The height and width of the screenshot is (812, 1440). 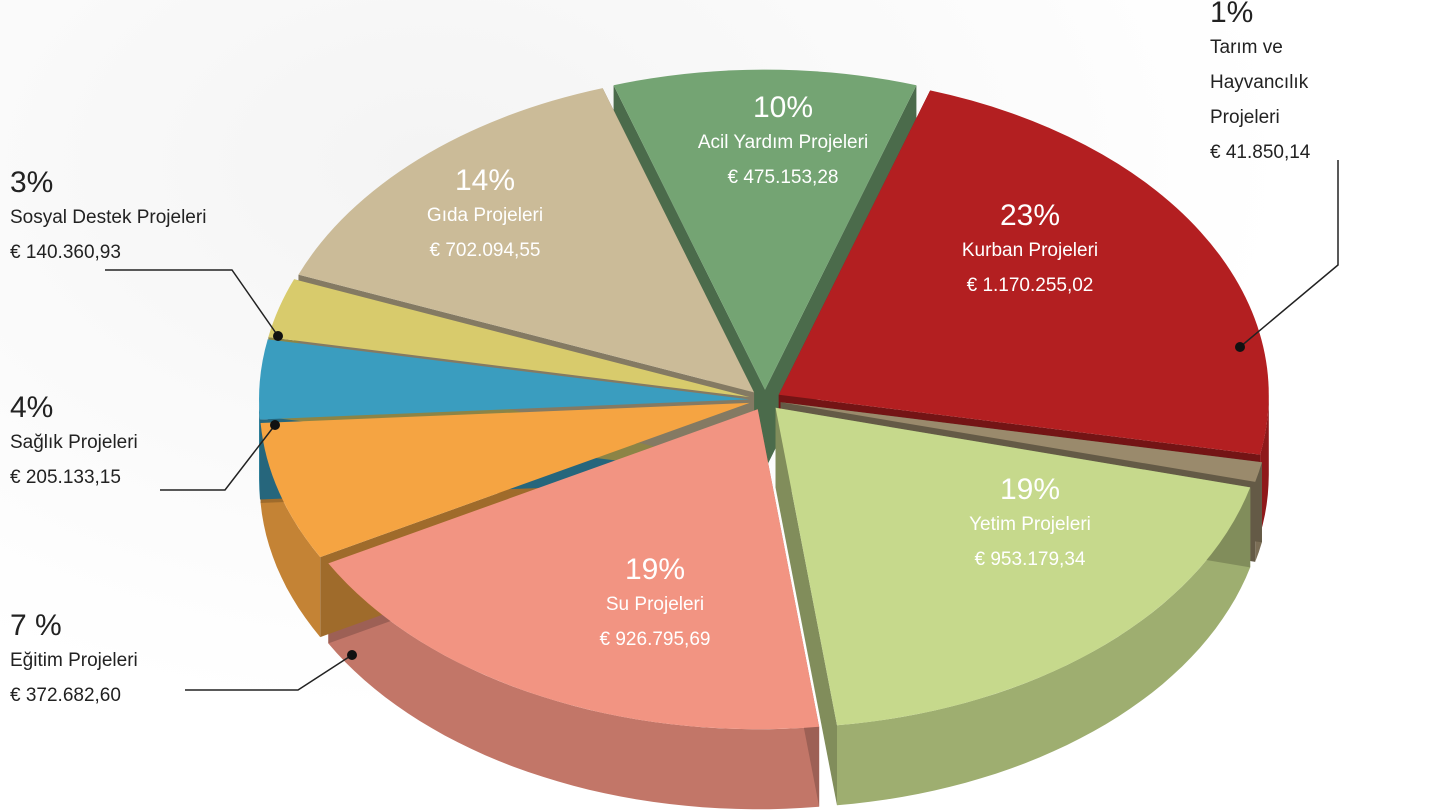 I want to click on category-label: Kurban Projeleri, so click(x=1030, y=250).